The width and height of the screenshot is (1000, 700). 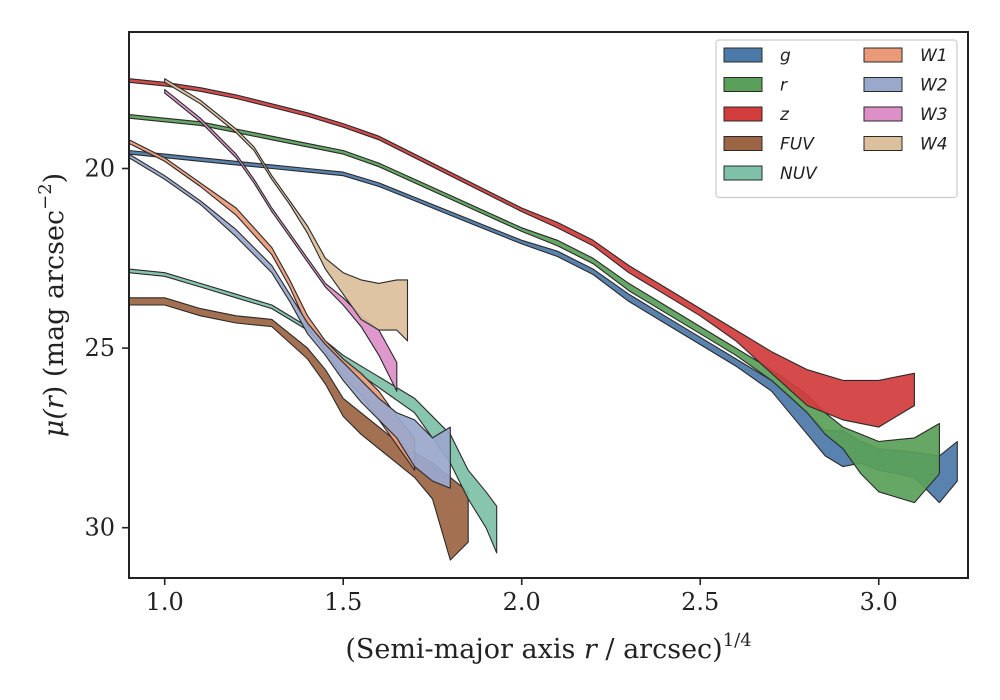 I want to click on x-tick-label: 1.0, so click(x=165, y=602).